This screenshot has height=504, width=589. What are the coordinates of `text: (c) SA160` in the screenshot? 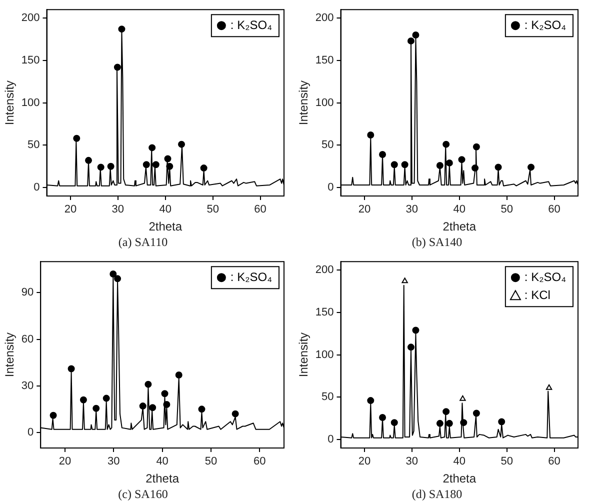 It's located at (143, 493).